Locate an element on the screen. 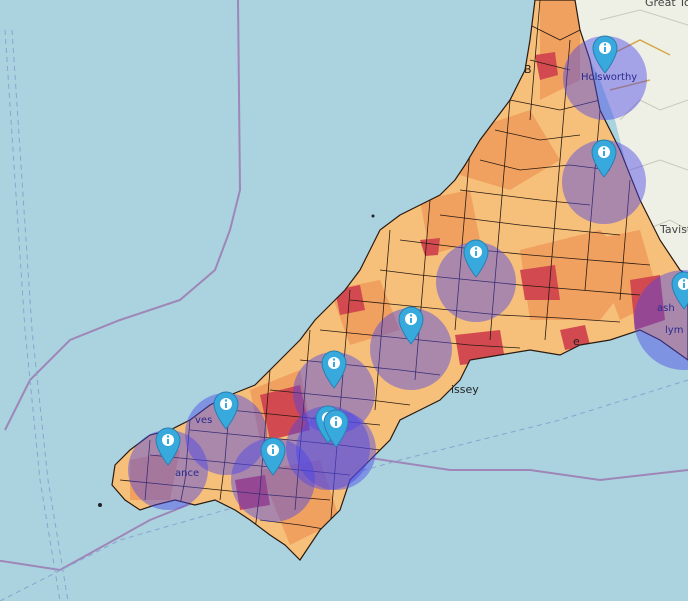  label-tavistock: Tavist is located at coordinates (674, 229).